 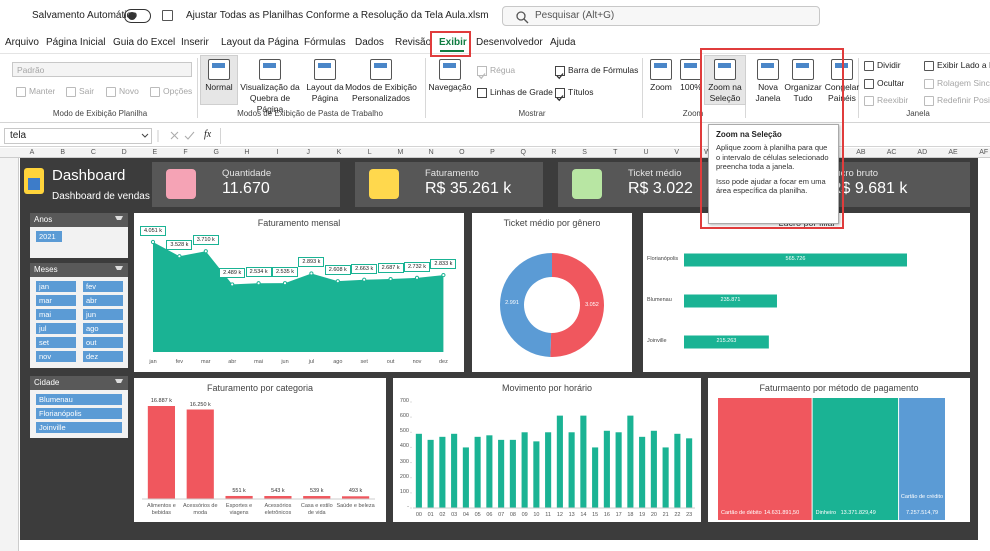 What do you see at coordinates (239, 491) in the screenshot?
I see `data-label: 551 k` at bounding box center [239, 491].